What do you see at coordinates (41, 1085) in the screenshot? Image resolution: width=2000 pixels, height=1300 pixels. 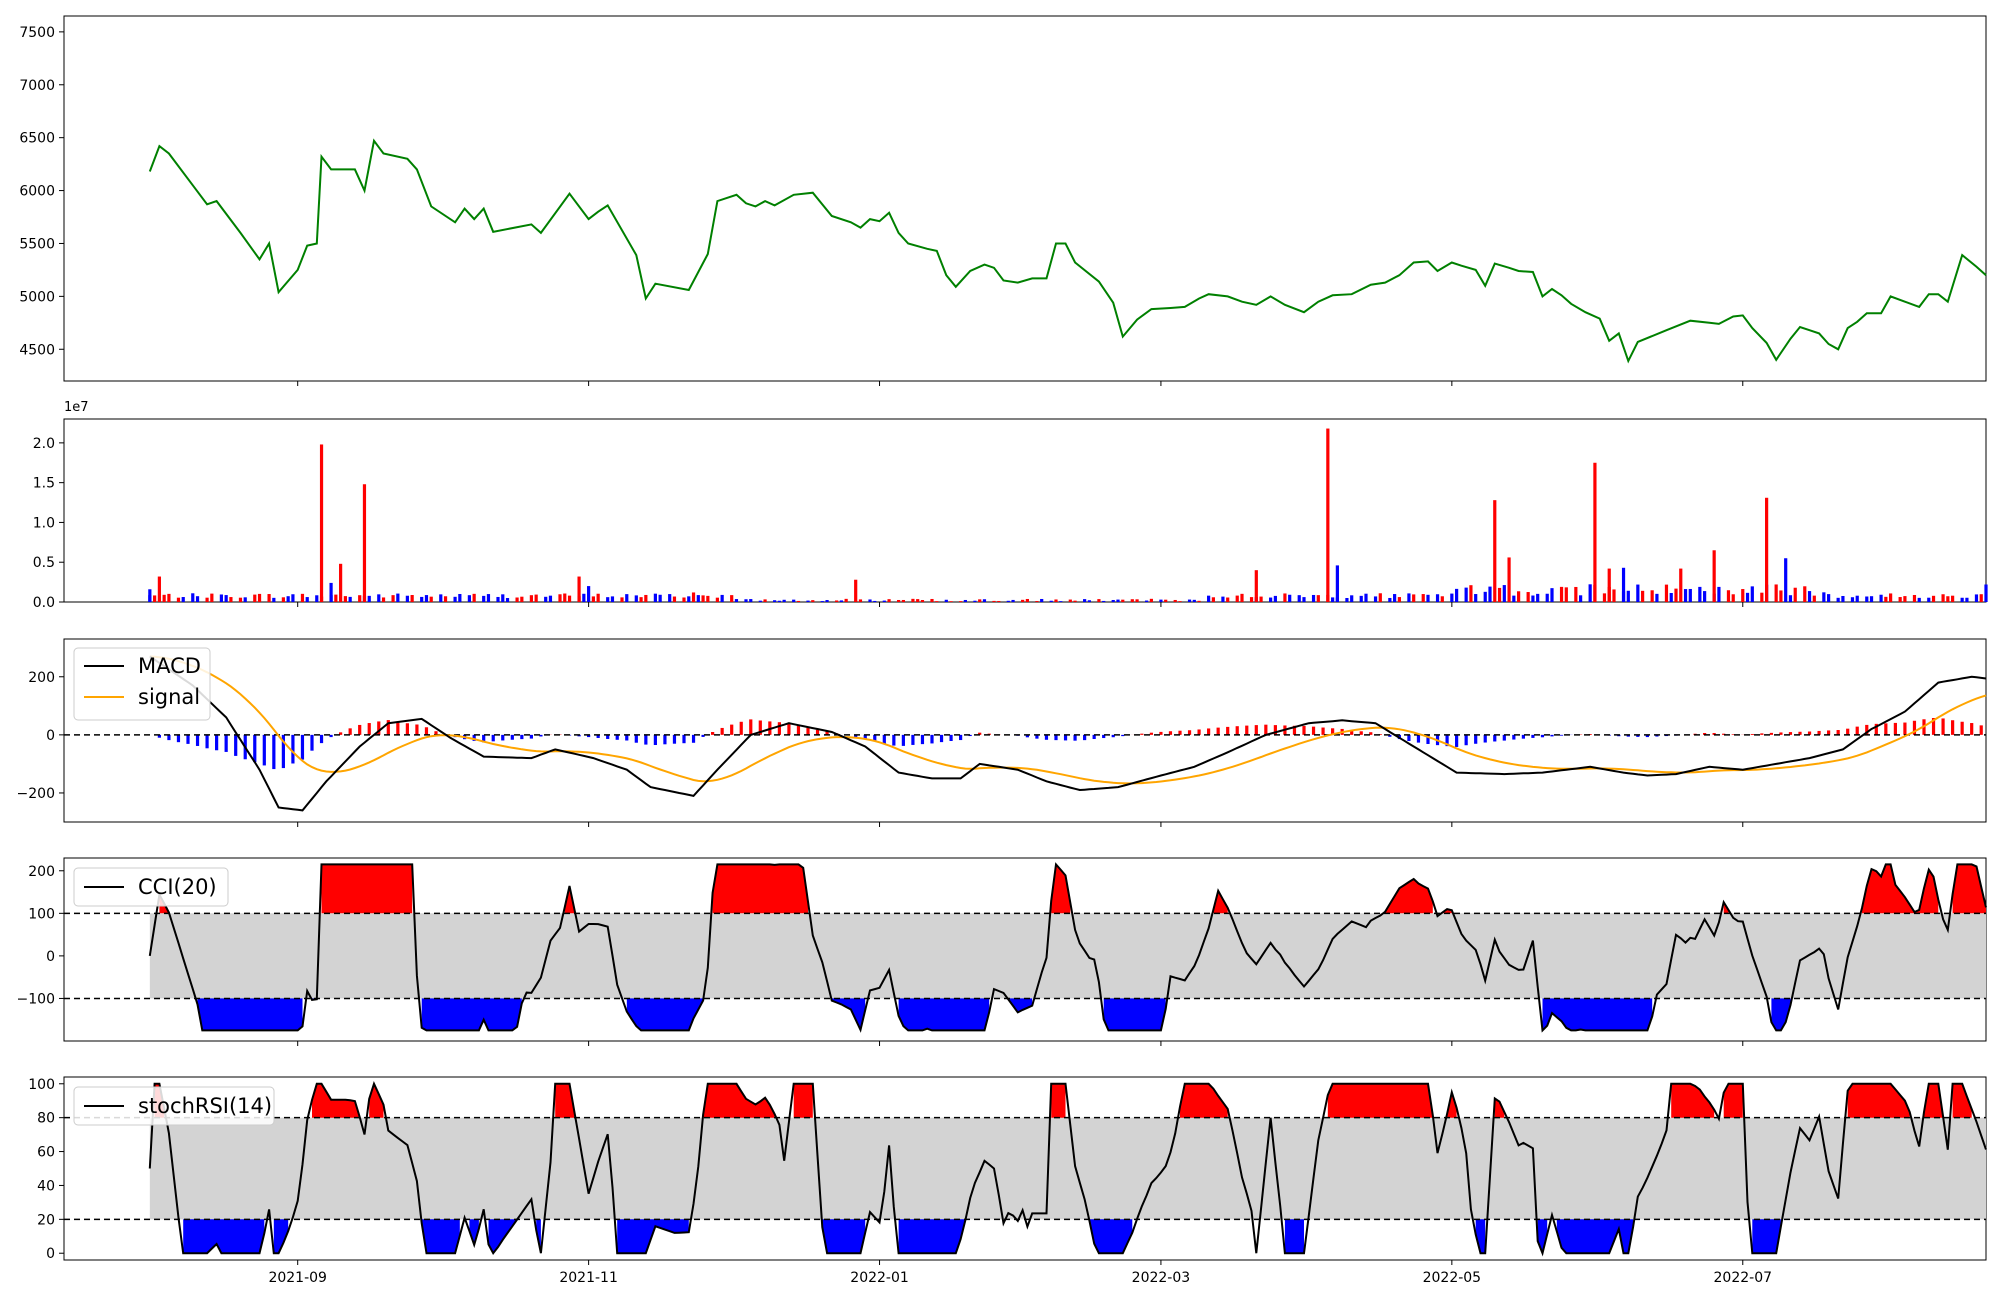 I see `stochrsi-ytick-label: 100` at bounding box center [41, 1085].